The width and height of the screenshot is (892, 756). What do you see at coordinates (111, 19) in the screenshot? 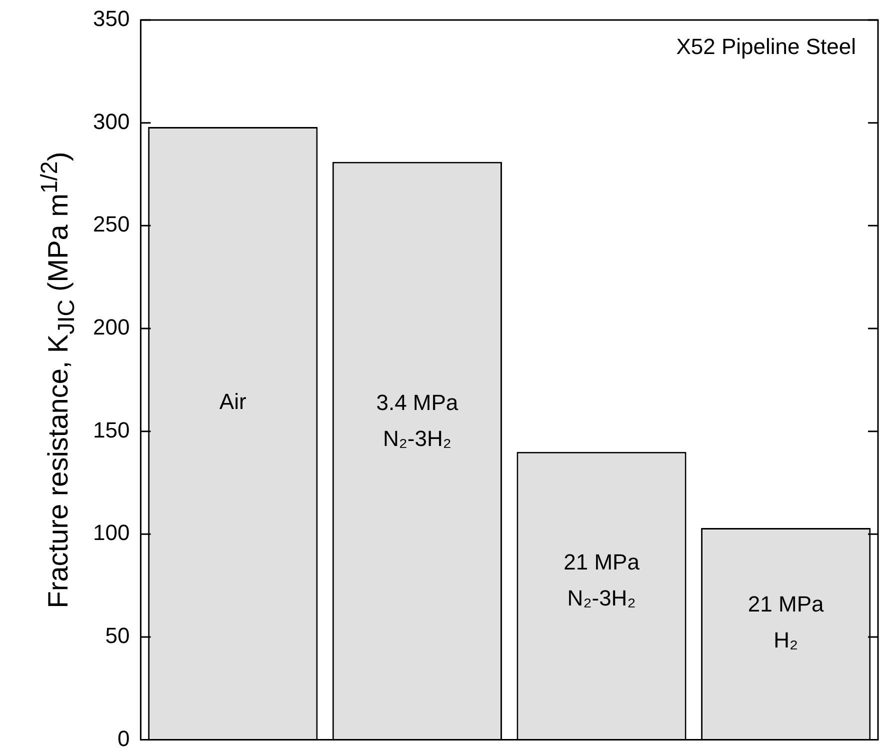
I see `y-tick-label: 350` at bounding box center [111, 19].